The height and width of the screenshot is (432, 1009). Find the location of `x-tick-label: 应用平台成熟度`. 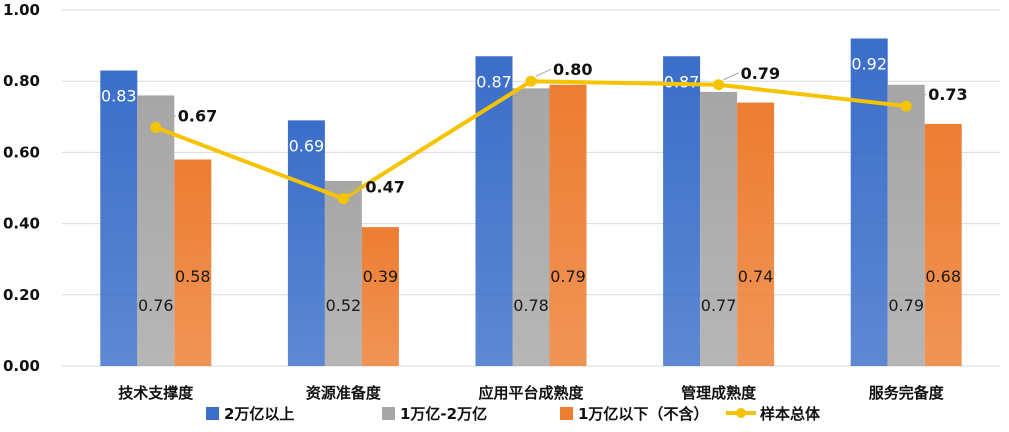

x-tick-label: 应用平台成熟度 is located at coordinates (531, 393).